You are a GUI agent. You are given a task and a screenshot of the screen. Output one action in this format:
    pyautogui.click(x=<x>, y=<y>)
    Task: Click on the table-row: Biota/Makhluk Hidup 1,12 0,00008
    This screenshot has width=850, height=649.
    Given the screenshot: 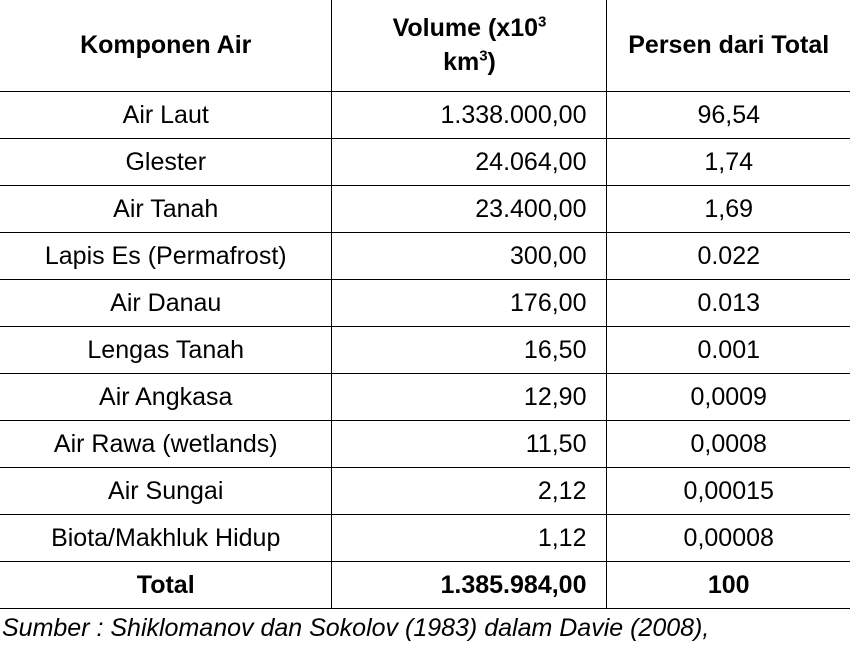 What is the action you would take?
    pyautogui.click(x=425, y=538)
    